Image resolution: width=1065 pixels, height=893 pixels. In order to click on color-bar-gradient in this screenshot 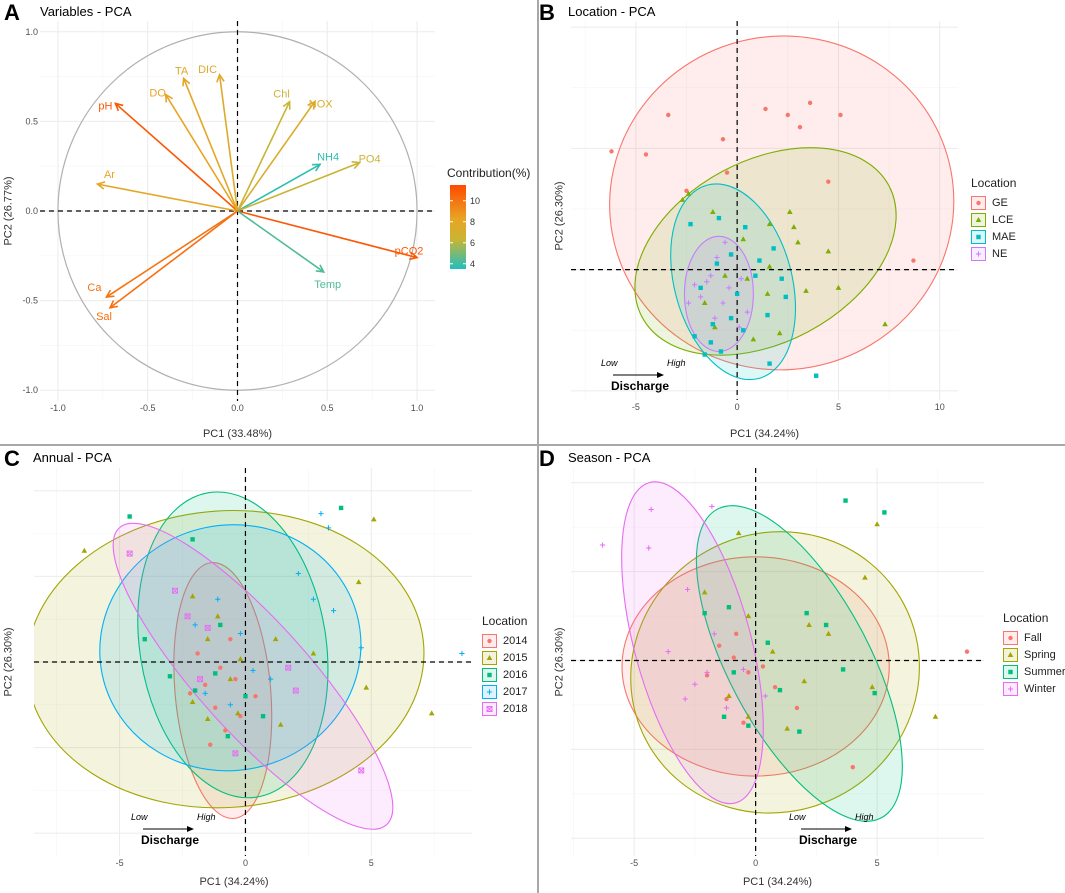, I will do `click(458, 227)`.